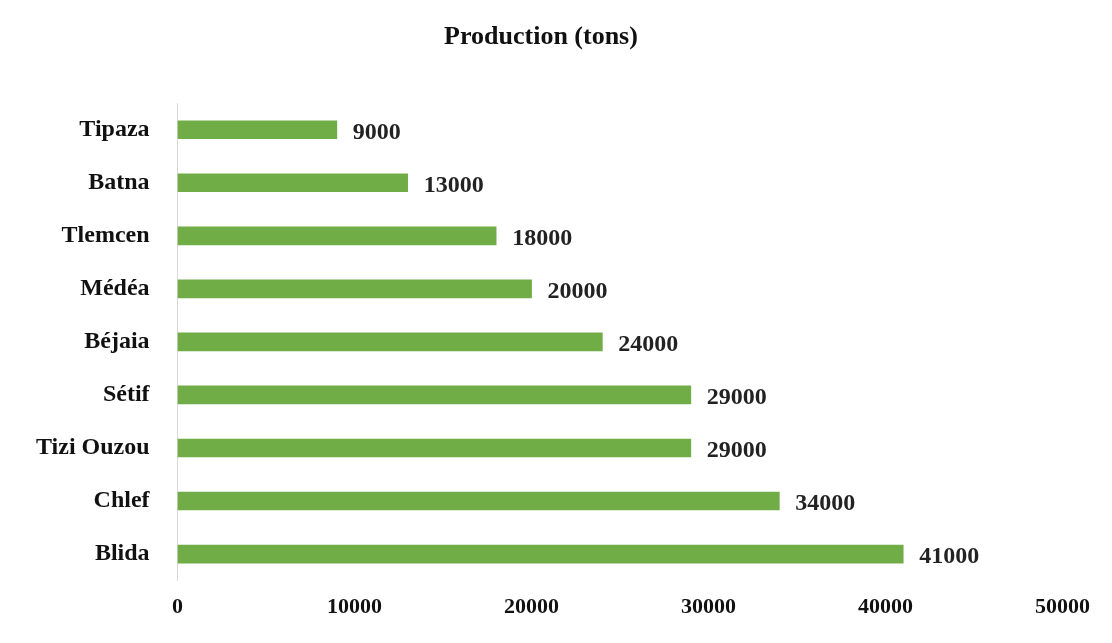  Describe the element at coordinates (825, 502) in the screenshot. I see `data-label: 34000` at that location.